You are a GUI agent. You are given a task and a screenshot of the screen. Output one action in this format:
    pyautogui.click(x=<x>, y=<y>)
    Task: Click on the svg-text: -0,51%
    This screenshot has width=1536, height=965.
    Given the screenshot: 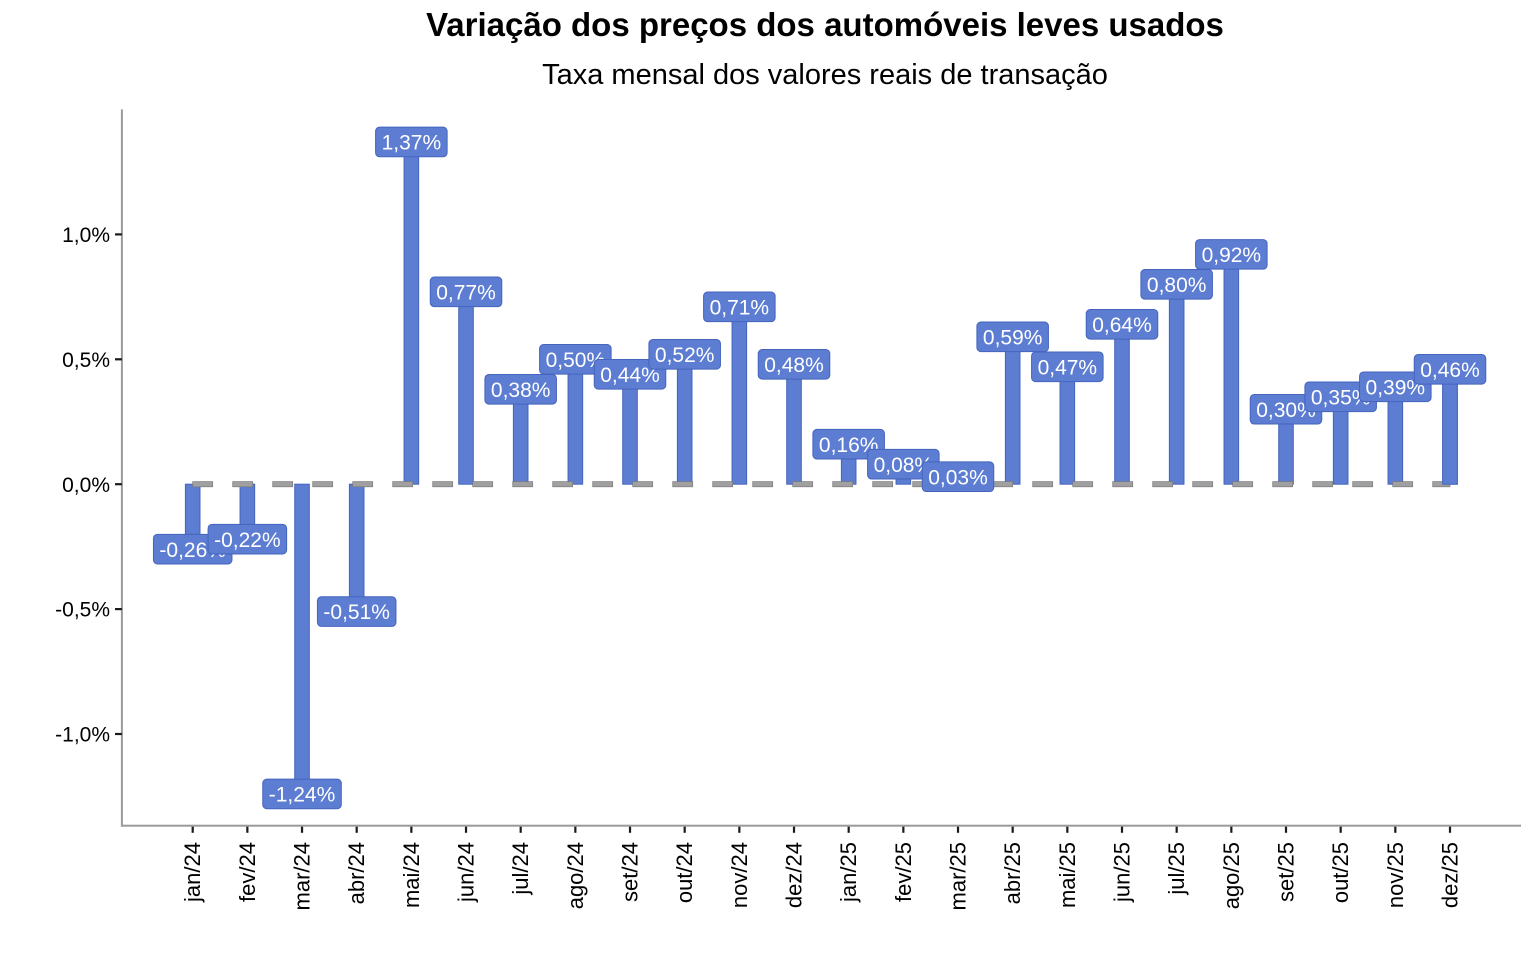 What is the action you would take?
    pyautogui.click(x=356, y=612)
    